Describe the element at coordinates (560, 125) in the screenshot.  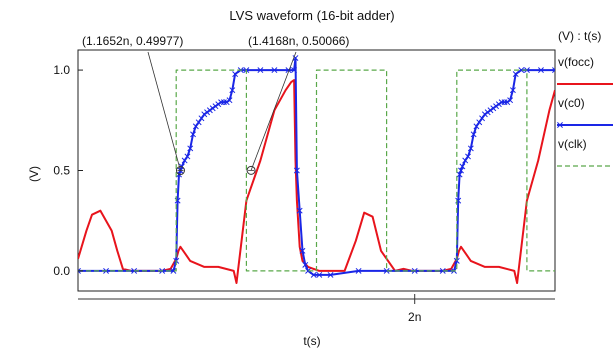
I see `legend-marker` at that location.